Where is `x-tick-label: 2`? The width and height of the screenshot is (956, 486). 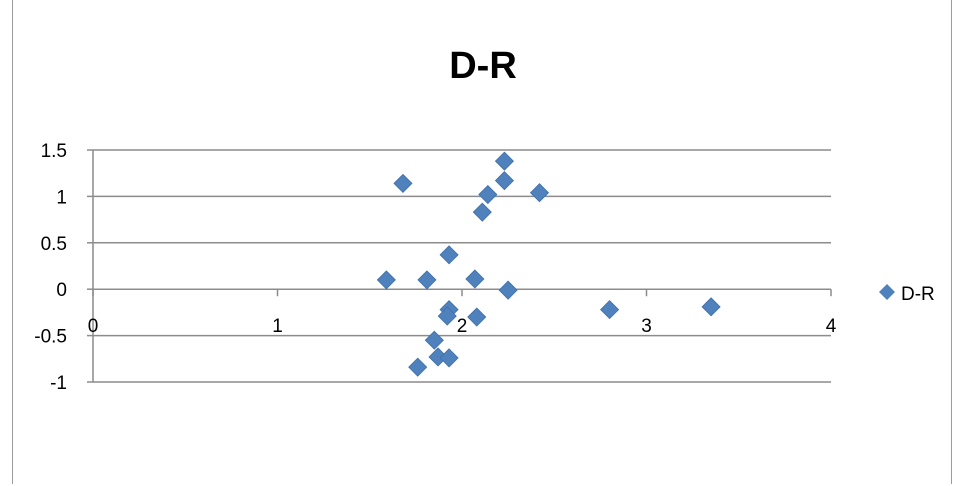
x-tick-label: 2 is located at coordinates (462, 326).